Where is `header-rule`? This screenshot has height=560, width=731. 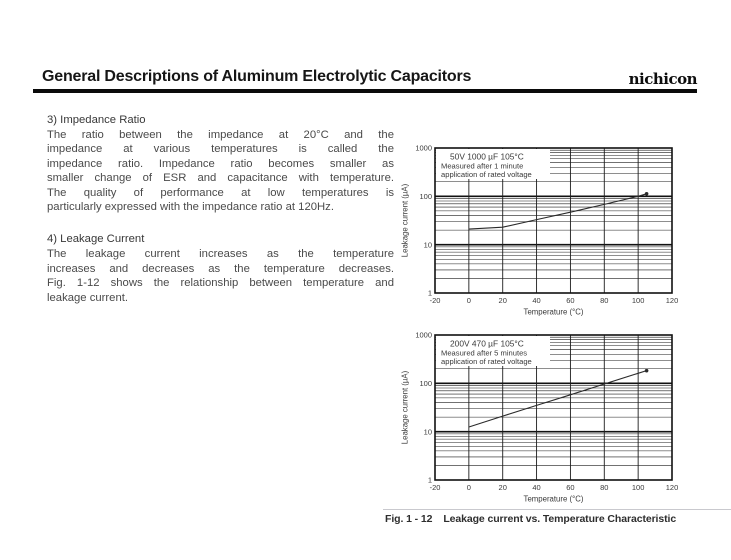
header-rule is located at coordinates (365, 91).